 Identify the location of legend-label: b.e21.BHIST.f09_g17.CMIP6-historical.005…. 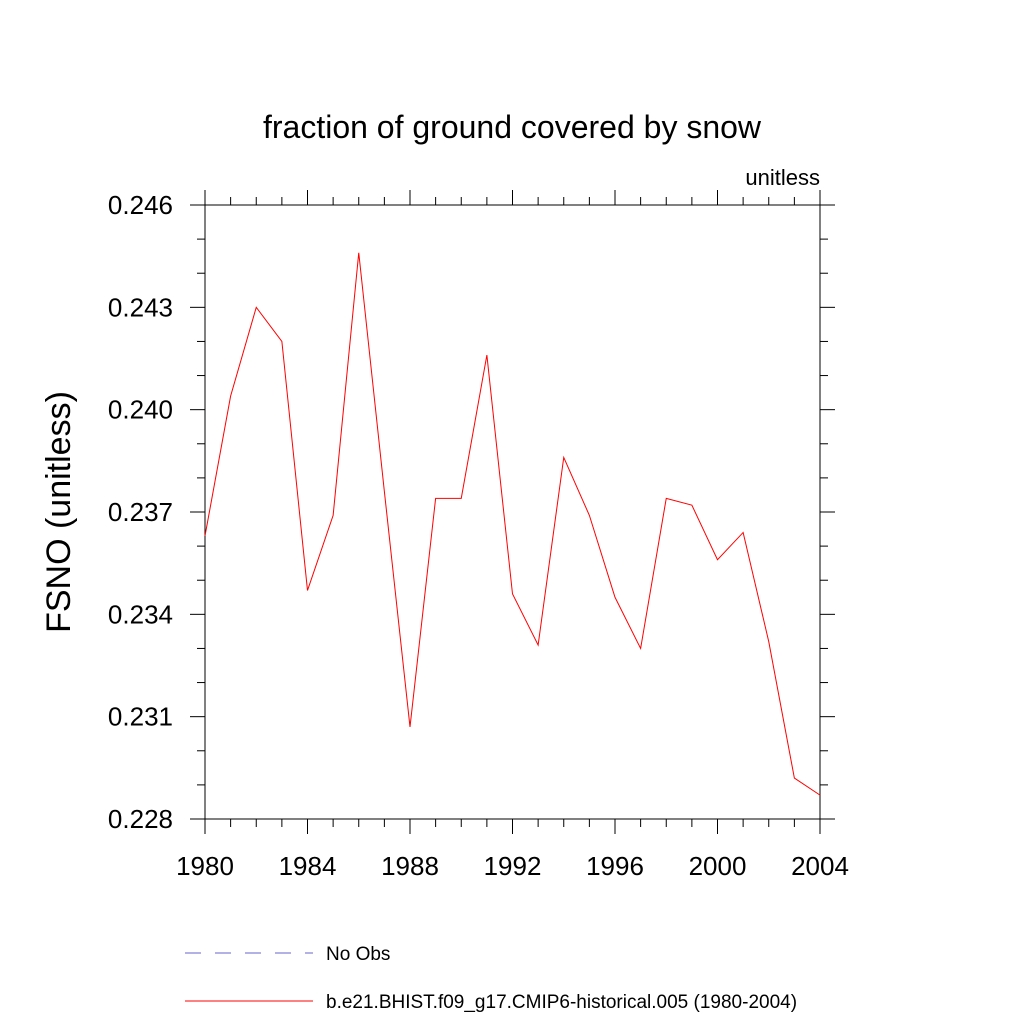
(561, 1002).